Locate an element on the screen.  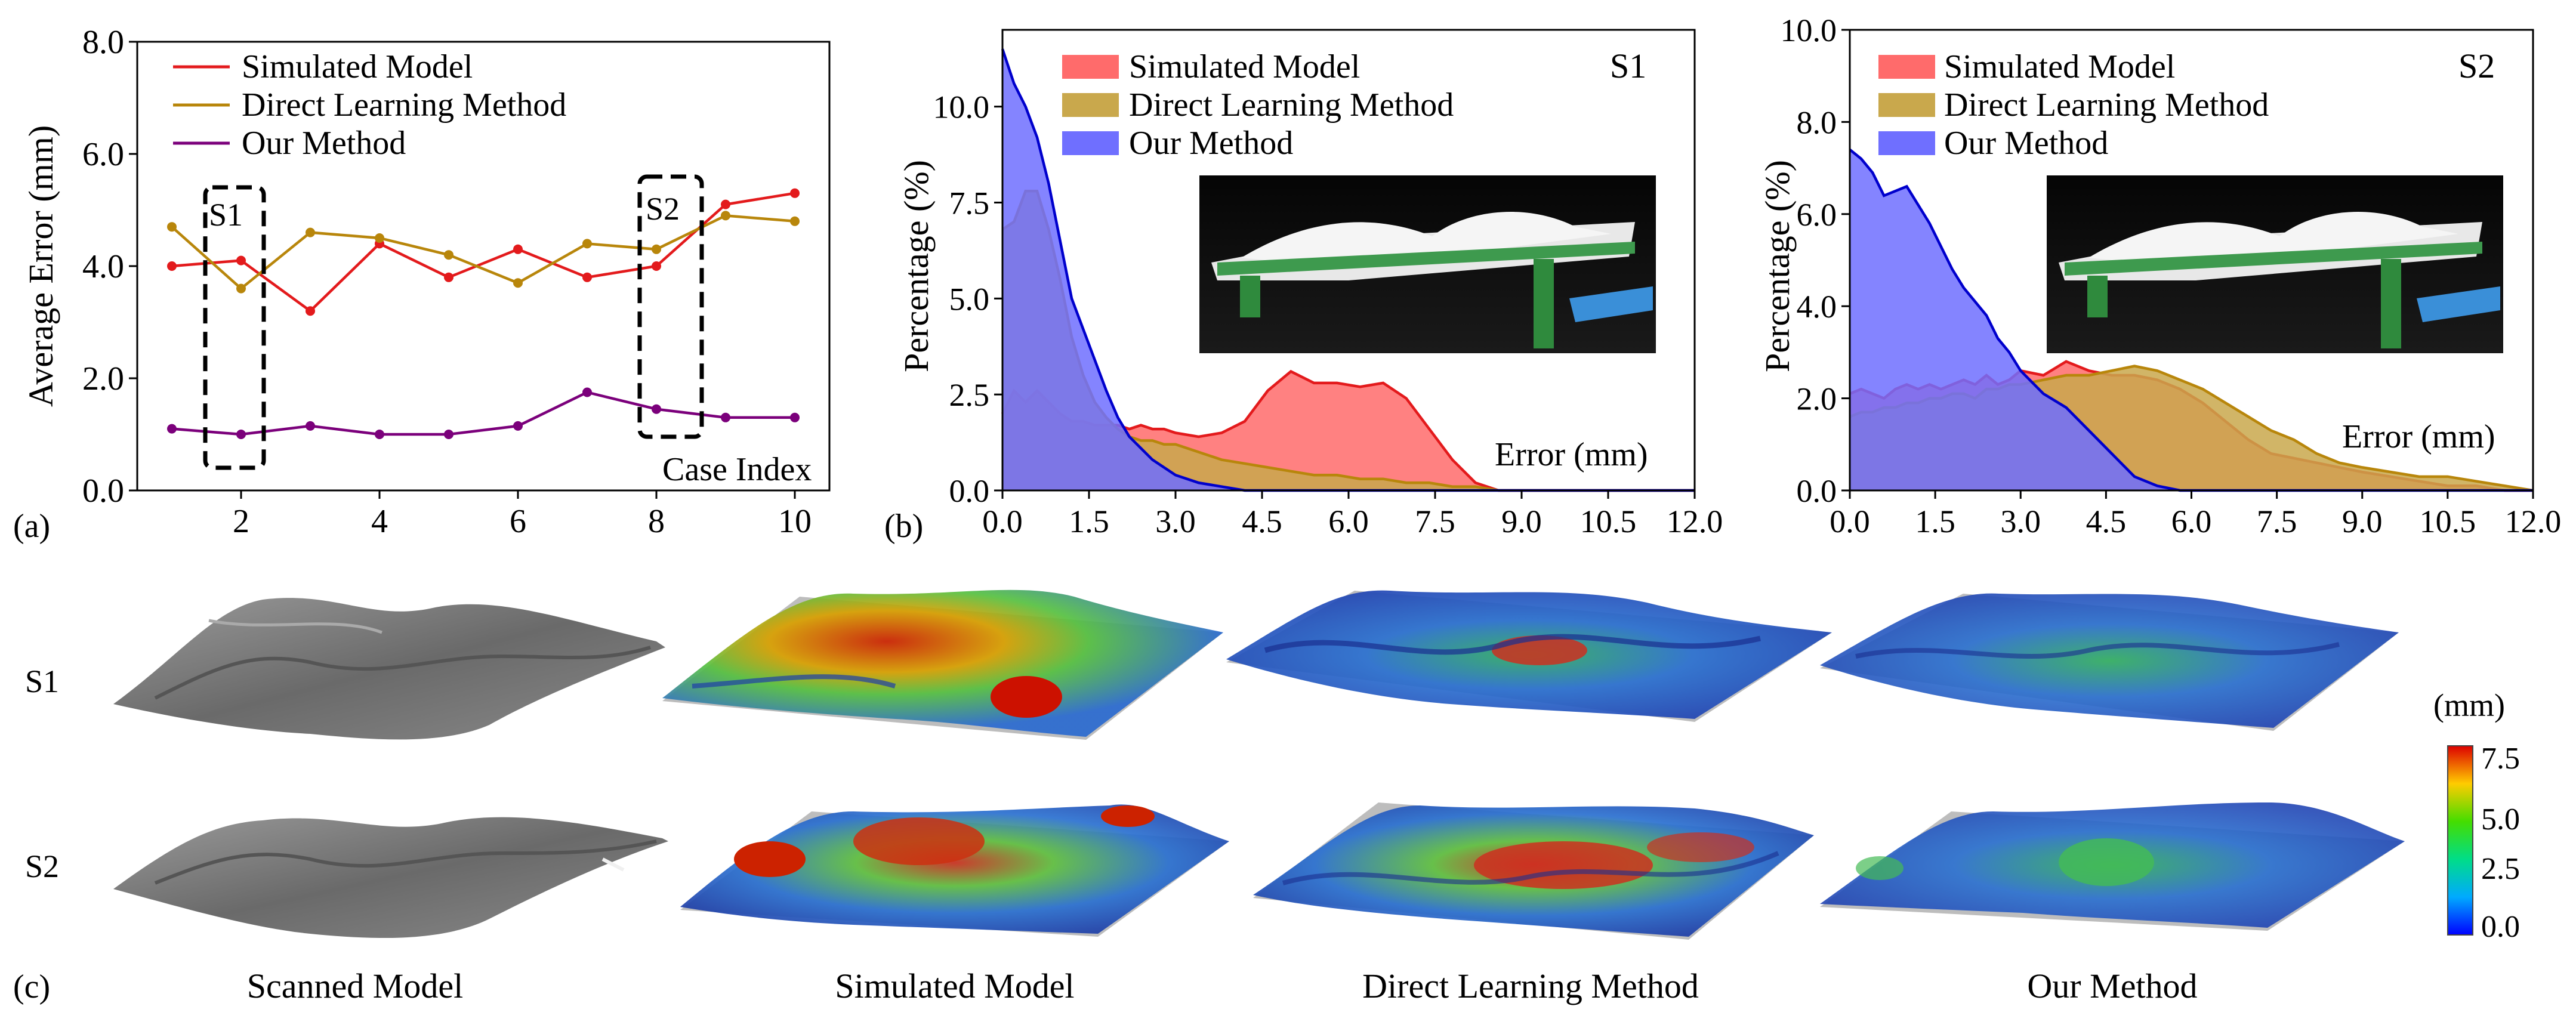
caption-simulated-model: Simulated Model is located at coordinates (954, 986).